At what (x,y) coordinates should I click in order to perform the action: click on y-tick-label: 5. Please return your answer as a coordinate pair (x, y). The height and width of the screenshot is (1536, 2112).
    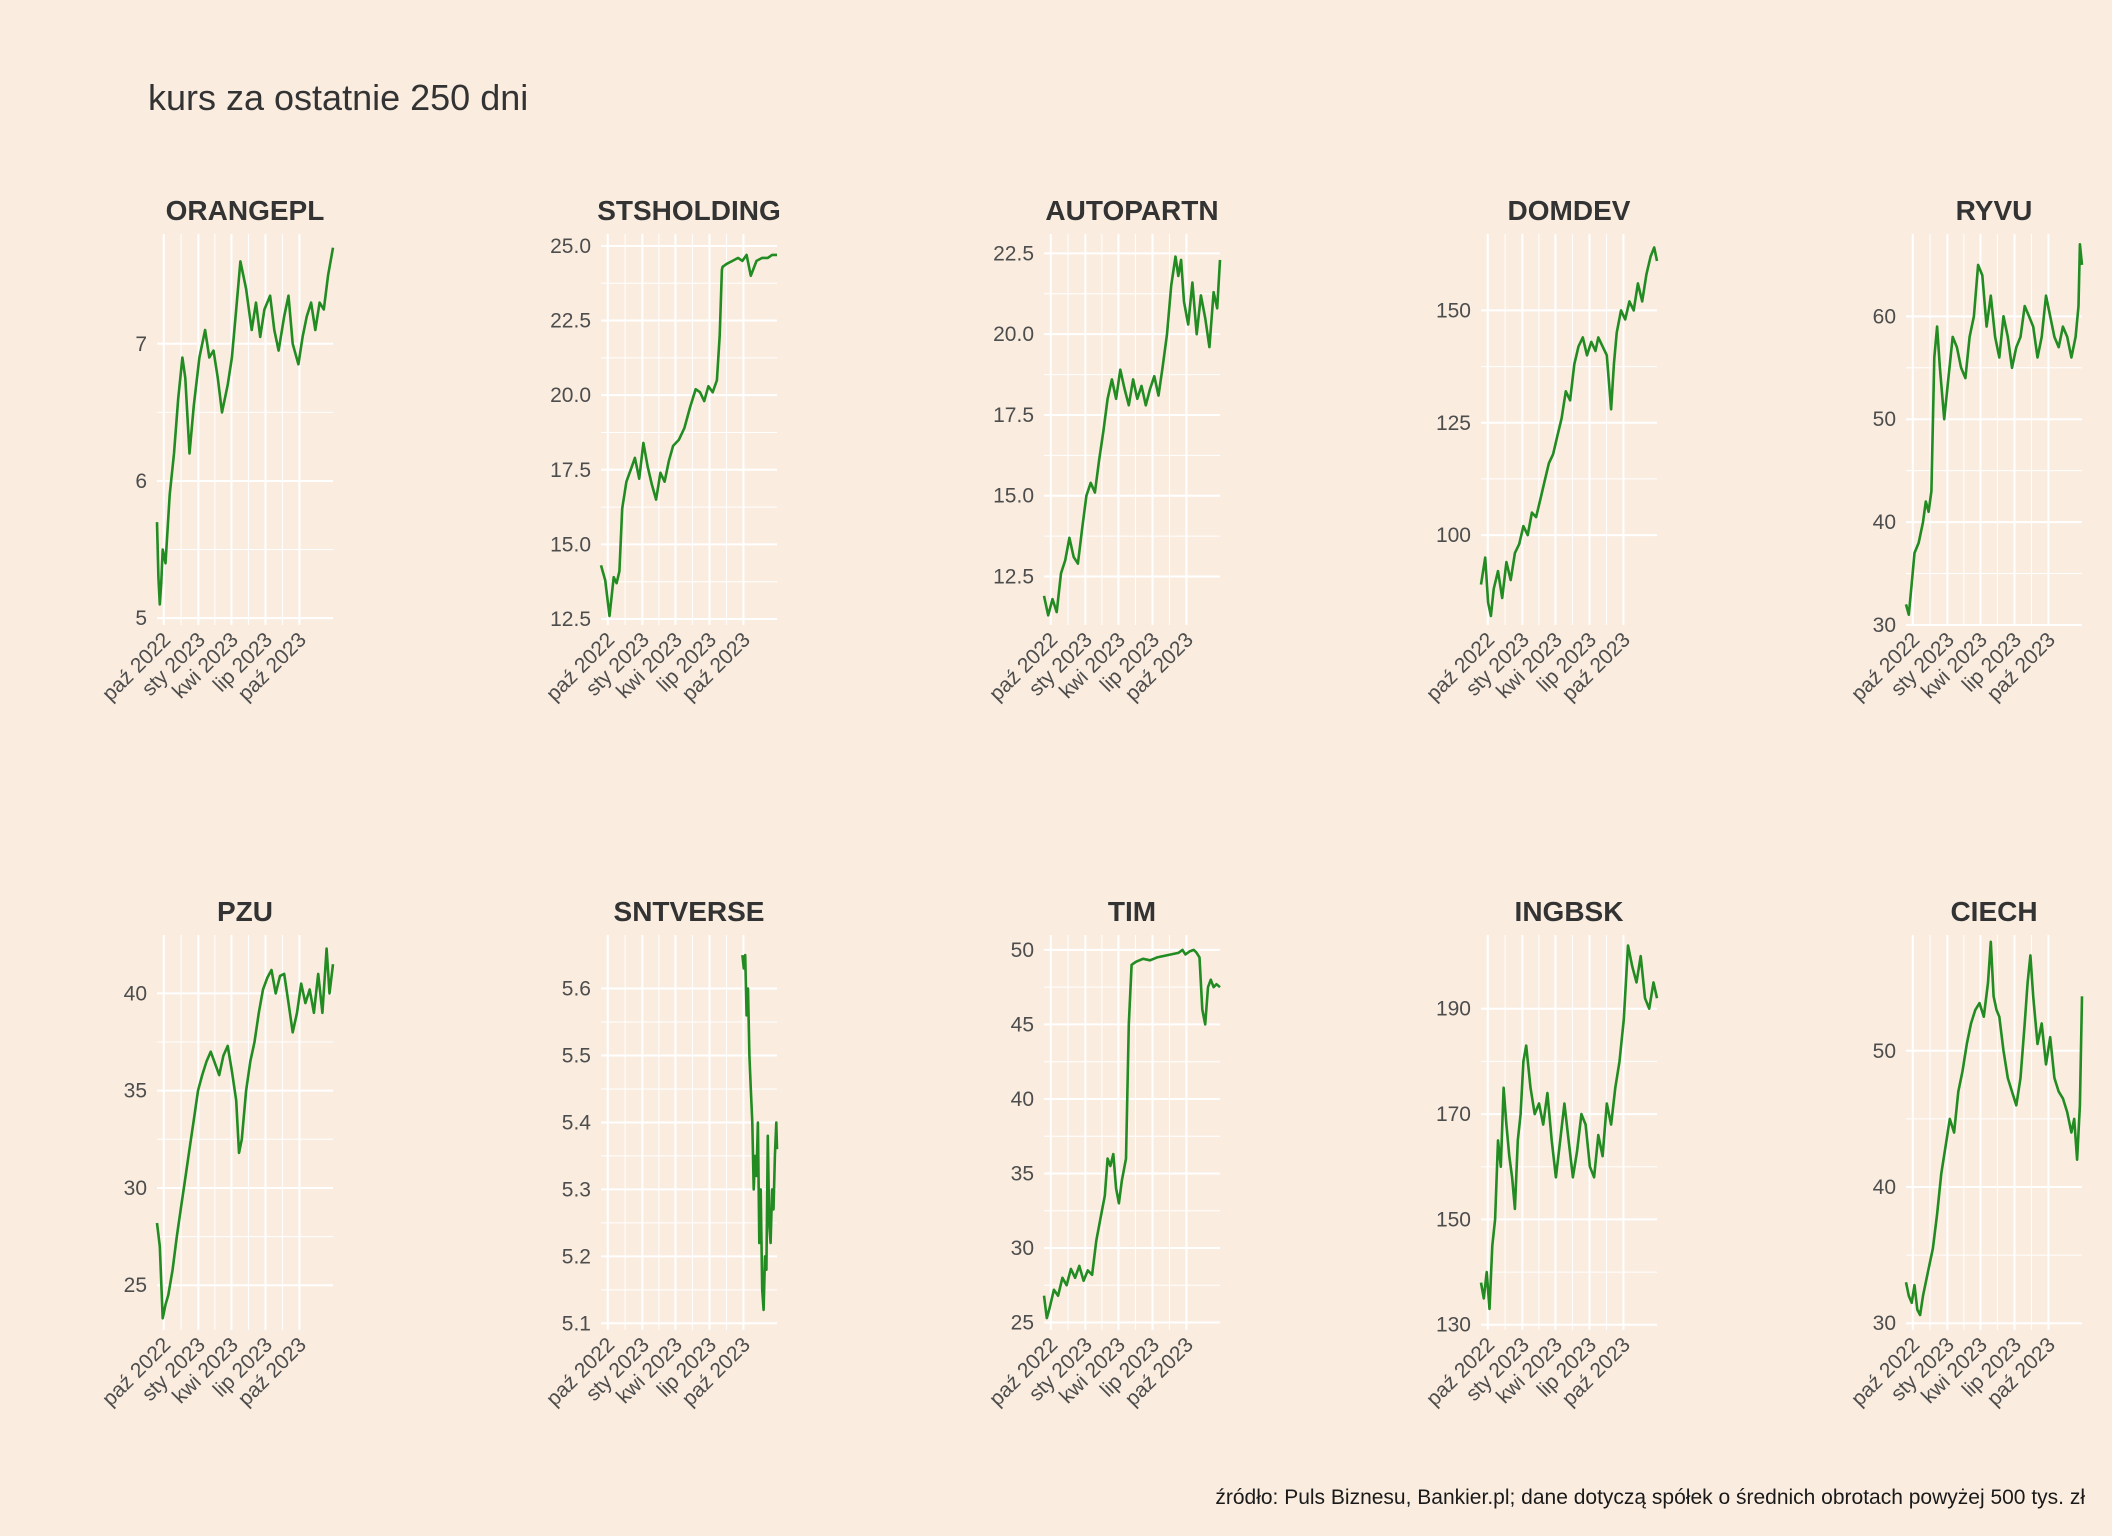
    Looking at the image, I should click on (141, 618).